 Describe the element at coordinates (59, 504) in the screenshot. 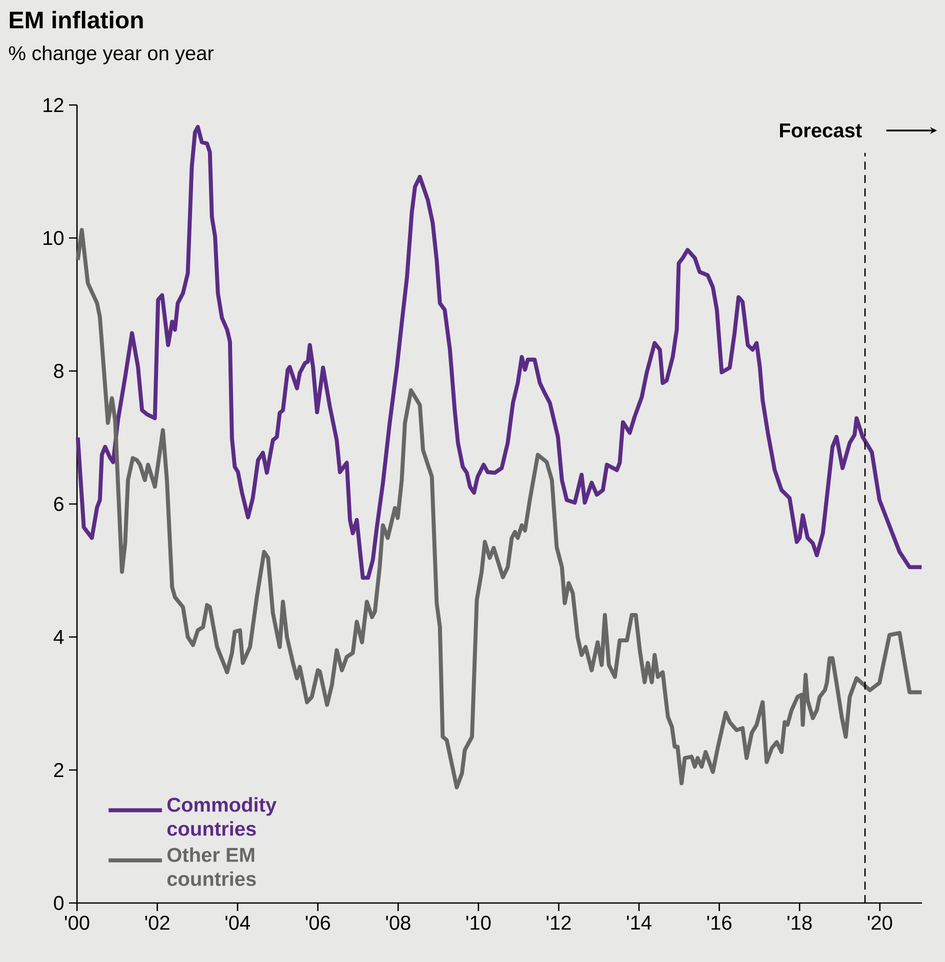

I see `y-tick-label: 6` at that location.